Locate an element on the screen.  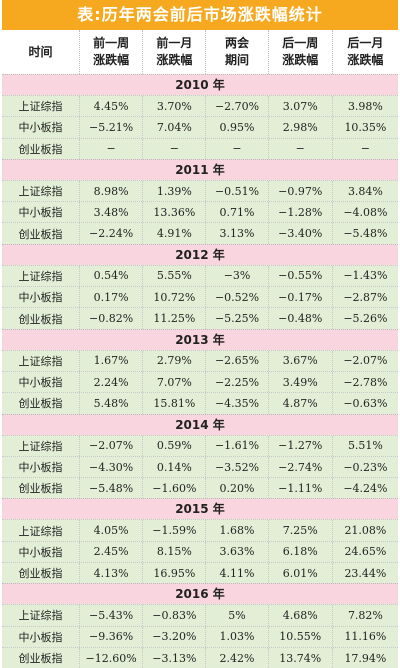
value-cell: −0.48% is located at coordinates (301, 318).